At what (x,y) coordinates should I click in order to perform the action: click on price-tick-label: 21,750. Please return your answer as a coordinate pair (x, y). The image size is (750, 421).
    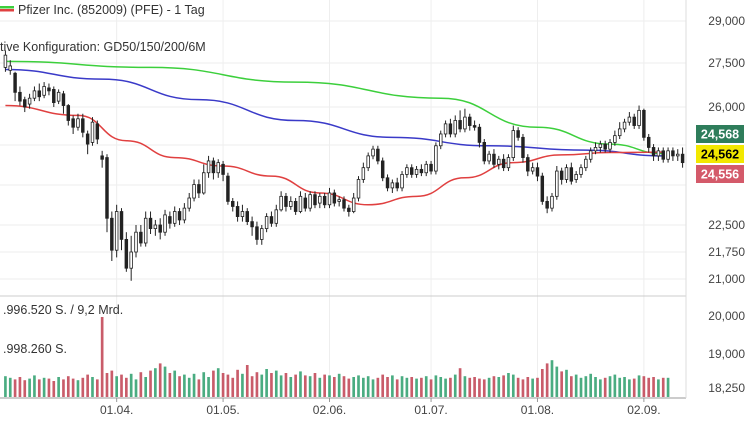
    Looking at the image, I should click on (726, 252).